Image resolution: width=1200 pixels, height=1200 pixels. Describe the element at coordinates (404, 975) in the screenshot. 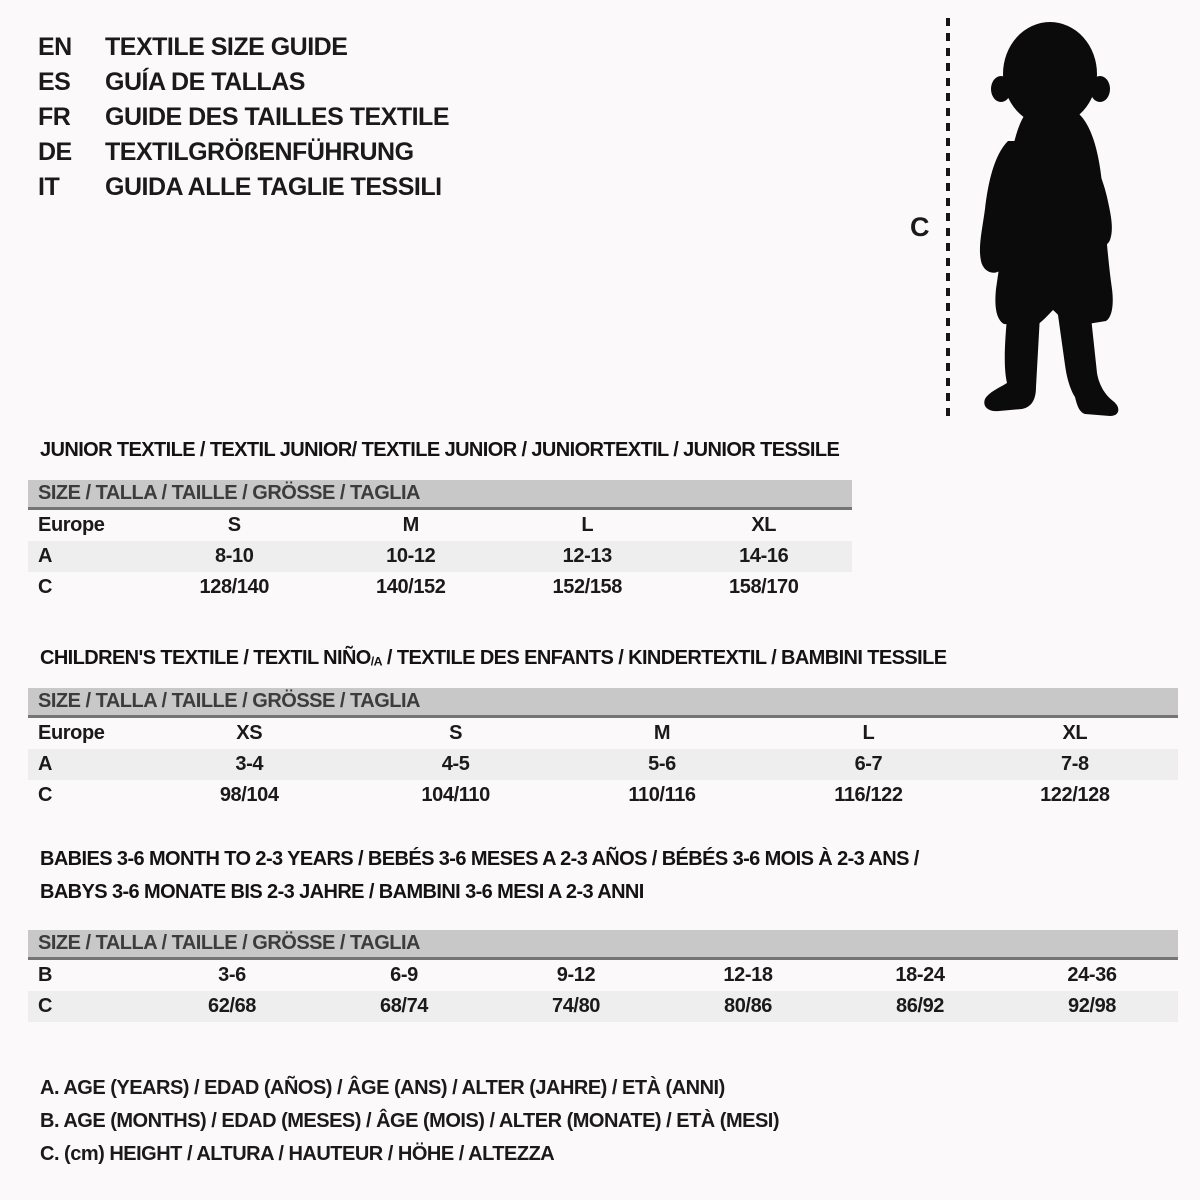

I see `size-value: 6-9` at that location.